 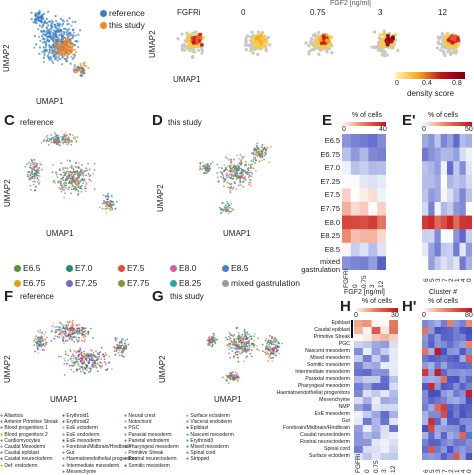 I want to click on heatmap-row-label: E6.5, so click(x=332, y=140).